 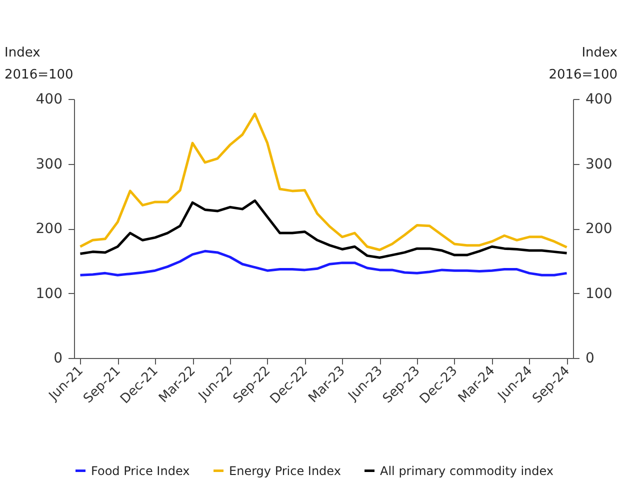 I want to click on y2-tick-label: 400, so click(x=599, y=100).